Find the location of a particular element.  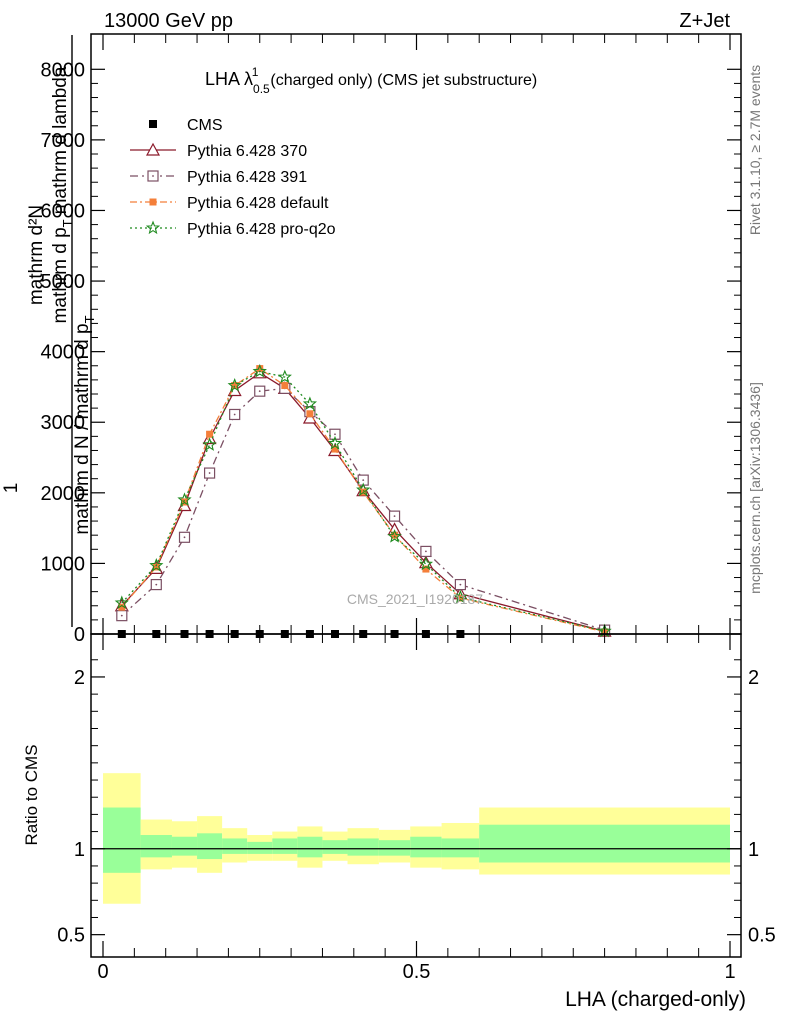

y-tick-label: 1000 is located at coordinates (63, 564).